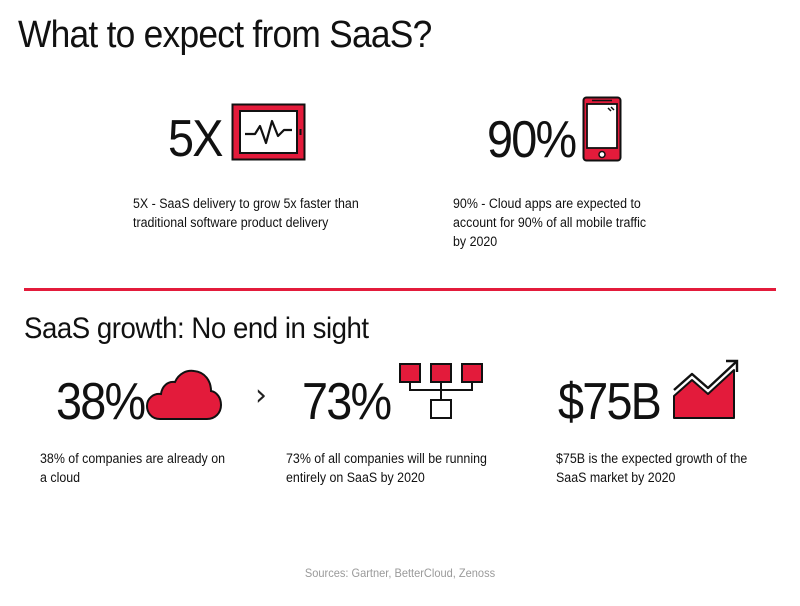 This screenshot has height=606, width=800. I want to click on page-title: What to expect from SaaS?, so click(225, 35).